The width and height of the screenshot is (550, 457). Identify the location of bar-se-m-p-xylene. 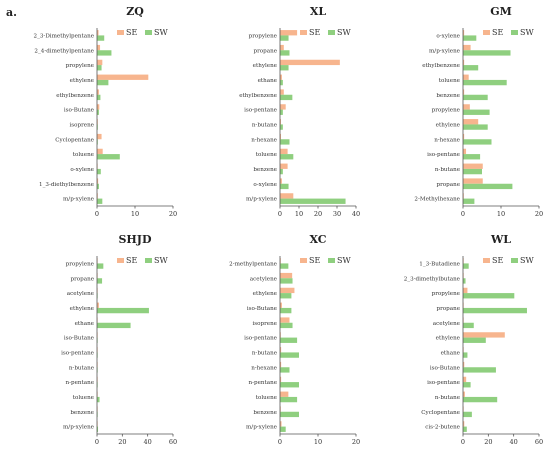
(467, 47).